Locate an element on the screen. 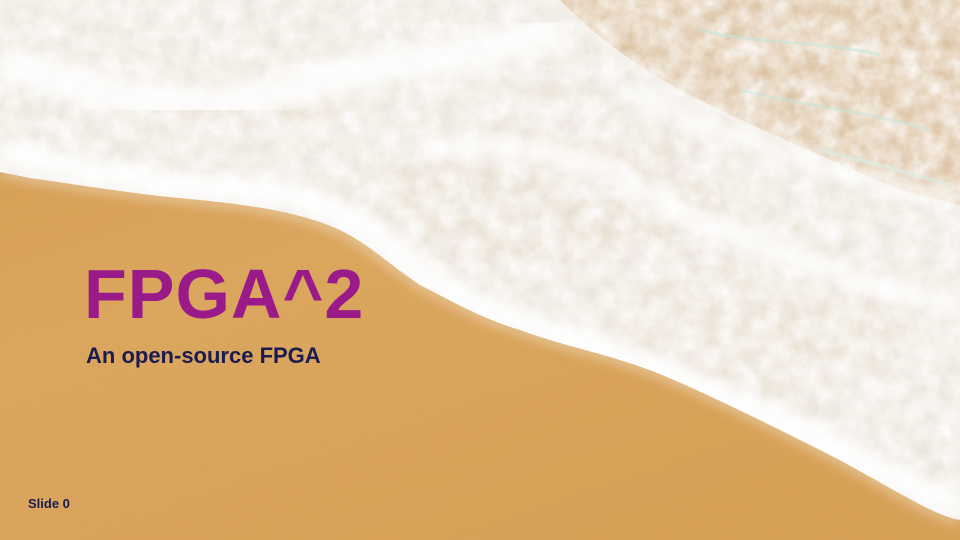 The width and height of the screenshot is (960, 540). slide-number: Slide 0 is located at coordinates (49, 503).